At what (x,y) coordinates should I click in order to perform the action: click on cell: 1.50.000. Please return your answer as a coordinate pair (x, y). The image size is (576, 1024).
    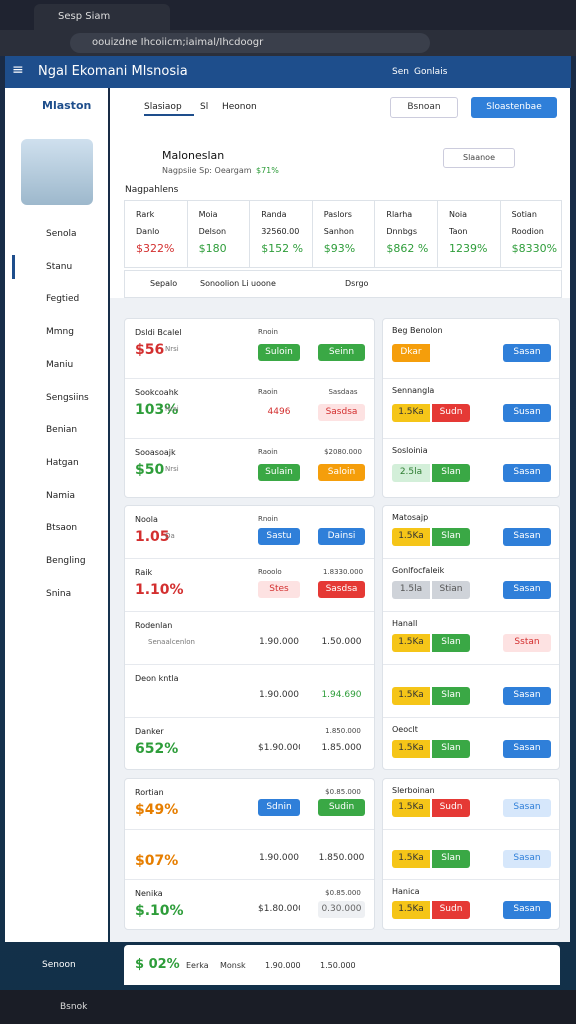
    Looking at the image, I should click on (341, 641).